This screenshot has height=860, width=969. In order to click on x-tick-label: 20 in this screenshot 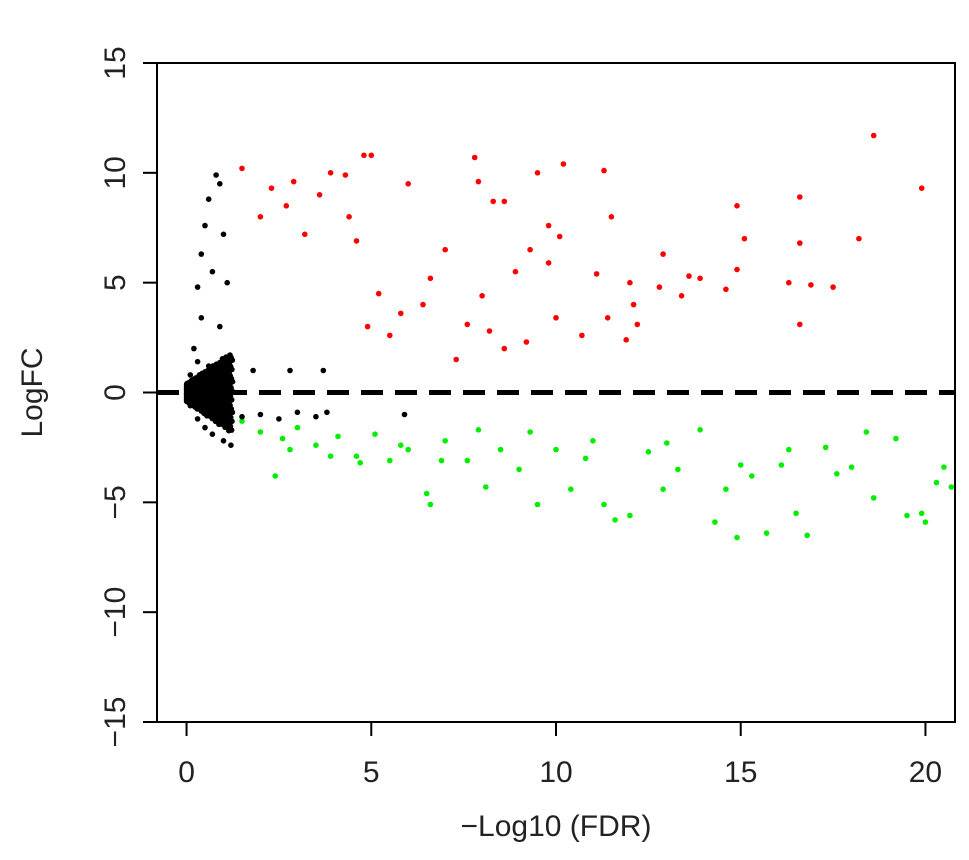, I will do `click(925, 772)`.